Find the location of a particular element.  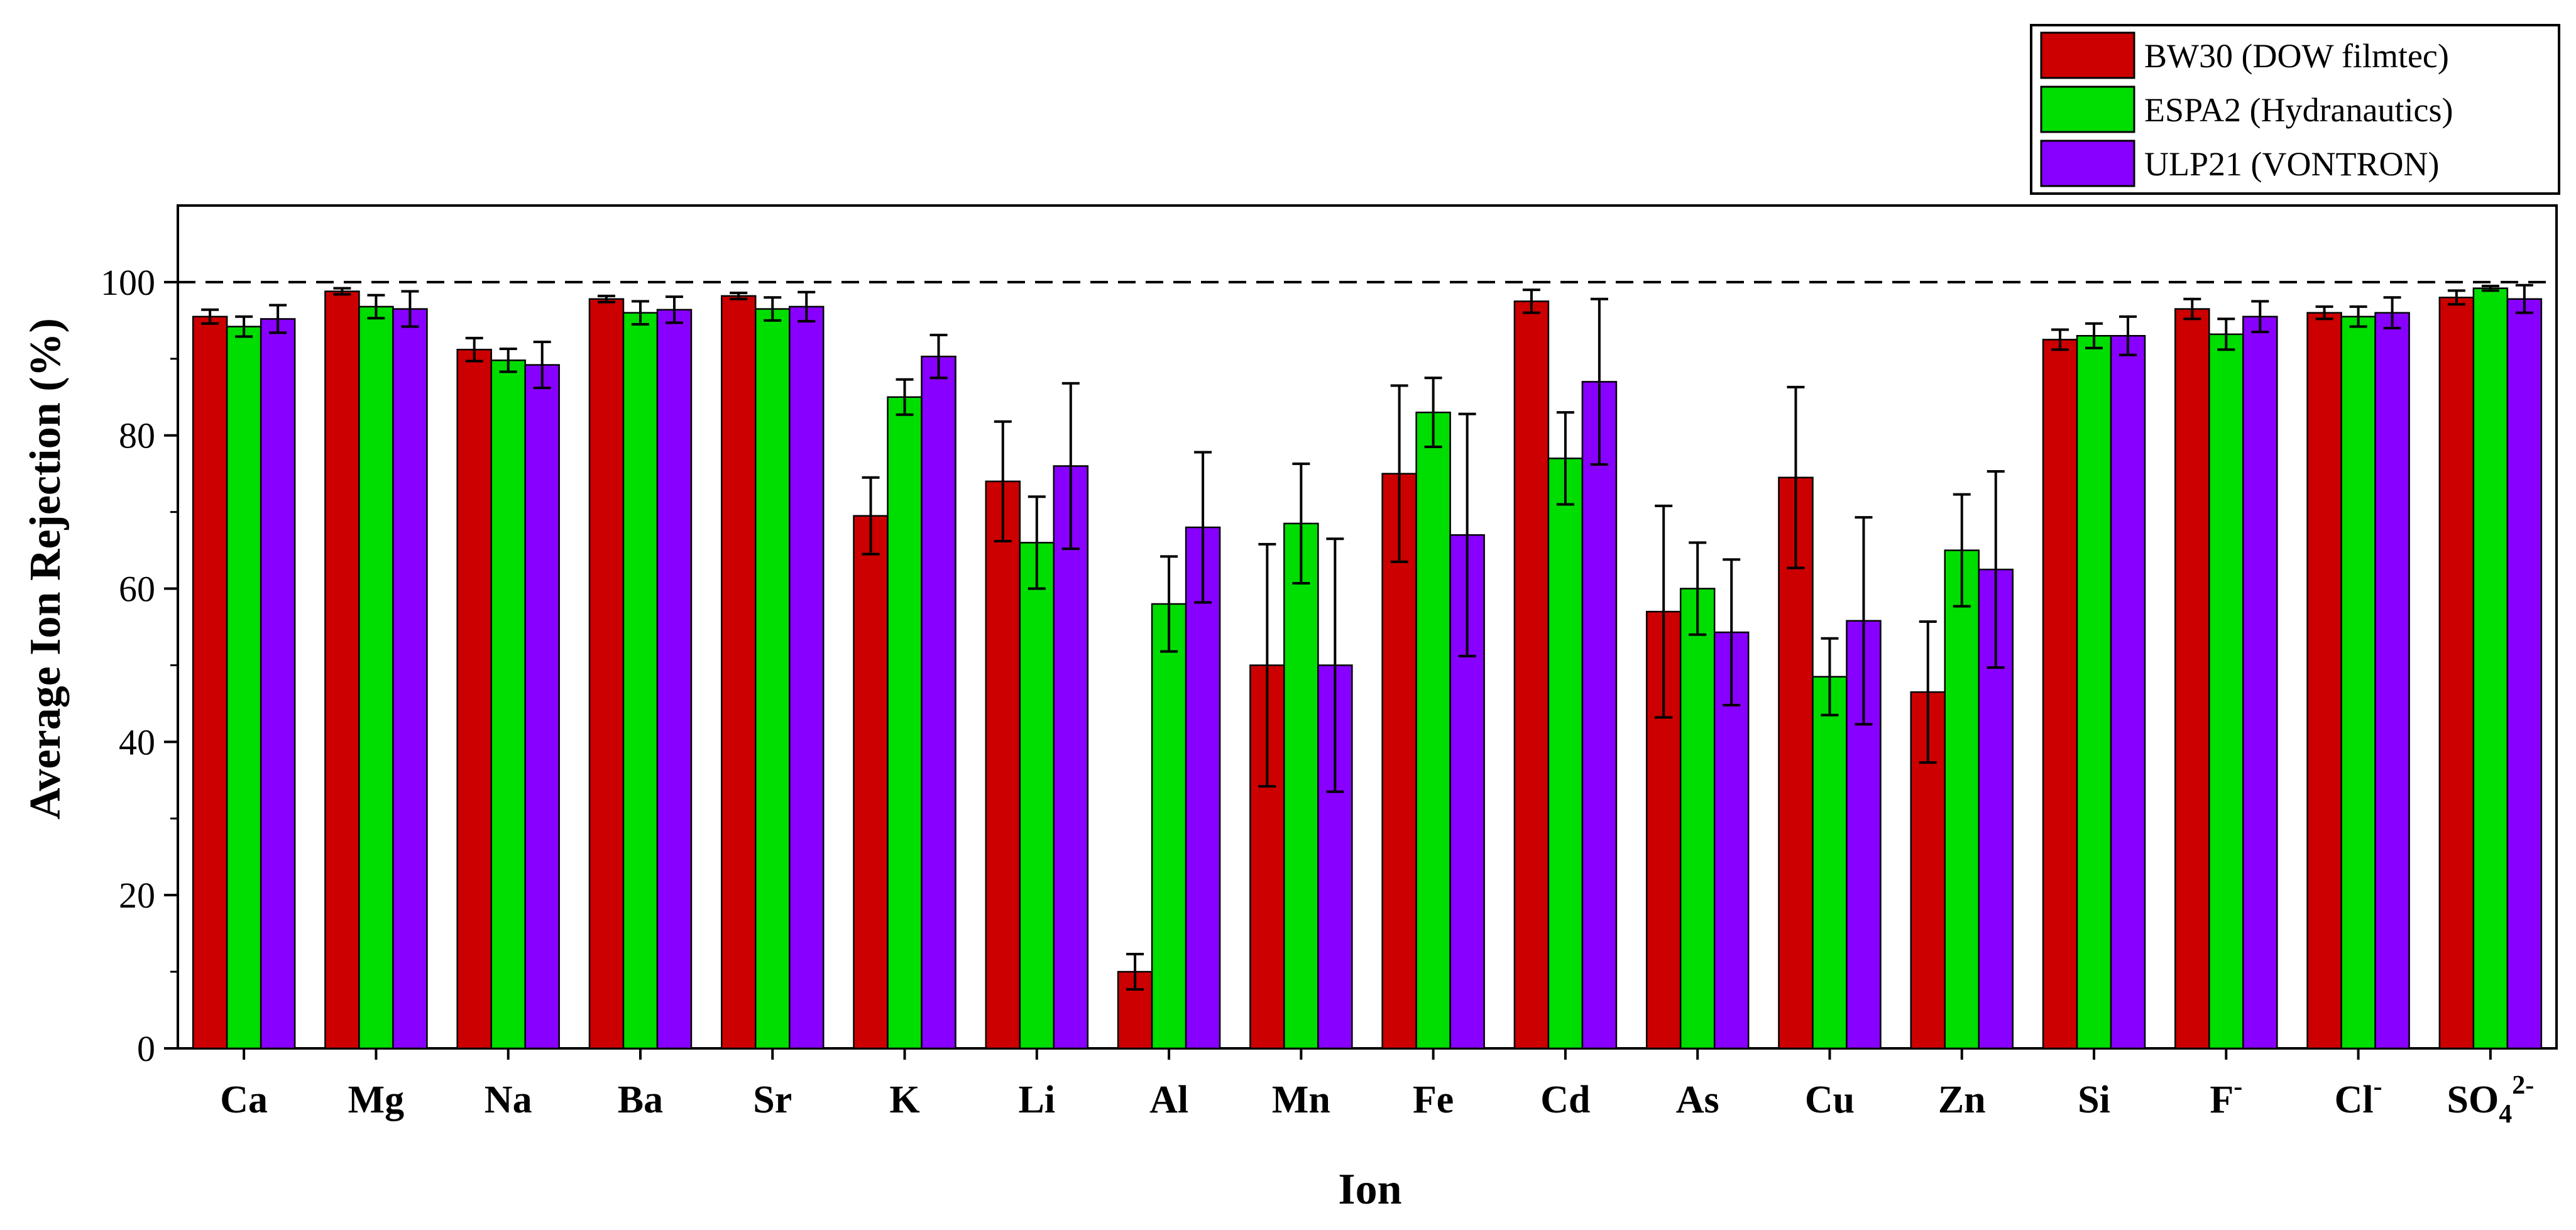

bar-ba-s2 is located at coordinates (675, 680).